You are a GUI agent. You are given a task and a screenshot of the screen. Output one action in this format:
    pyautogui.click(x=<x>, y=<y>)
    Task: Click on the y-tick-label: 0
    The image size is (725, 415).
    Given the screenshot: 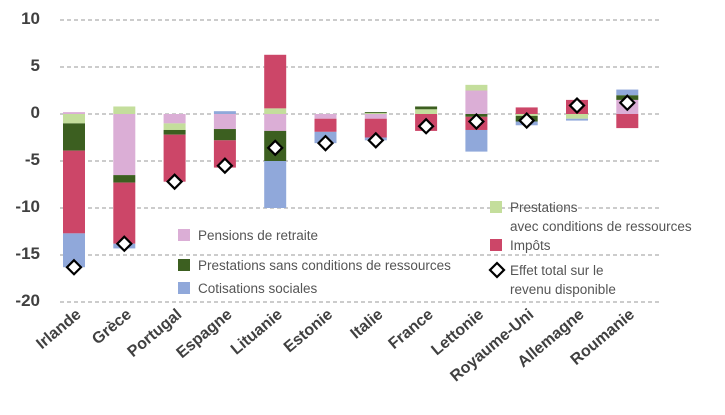 What is the action you would take?
    pyautogui.click(x=35, y=112)
    